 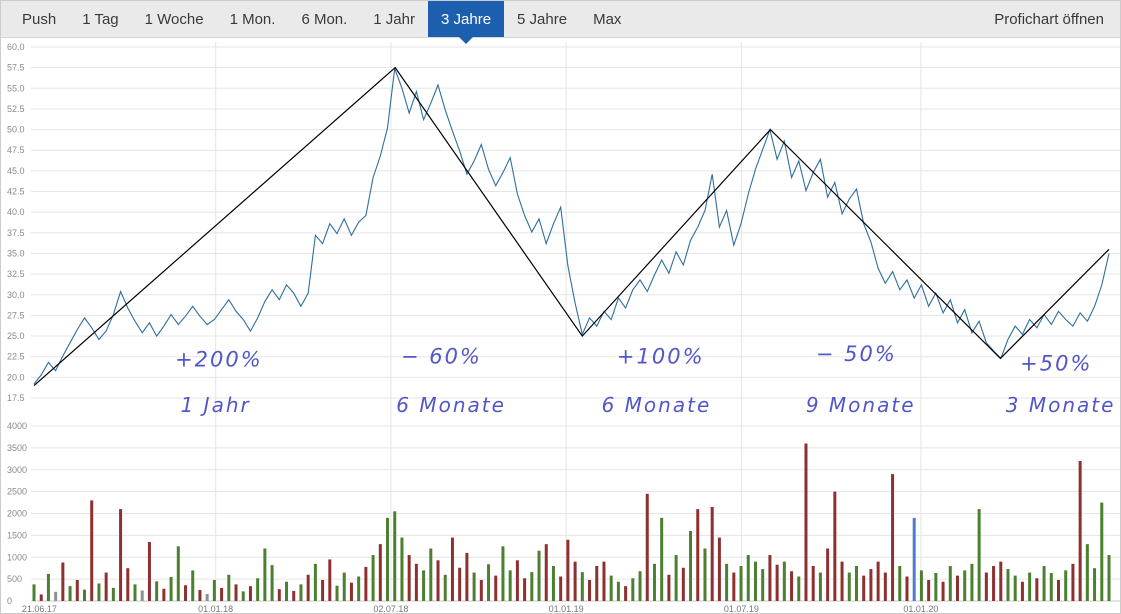 What do you see at coordinates (390, 609) in the screenshot?
I see `date-label: 02.07.18` at bounding box center [390, 609].